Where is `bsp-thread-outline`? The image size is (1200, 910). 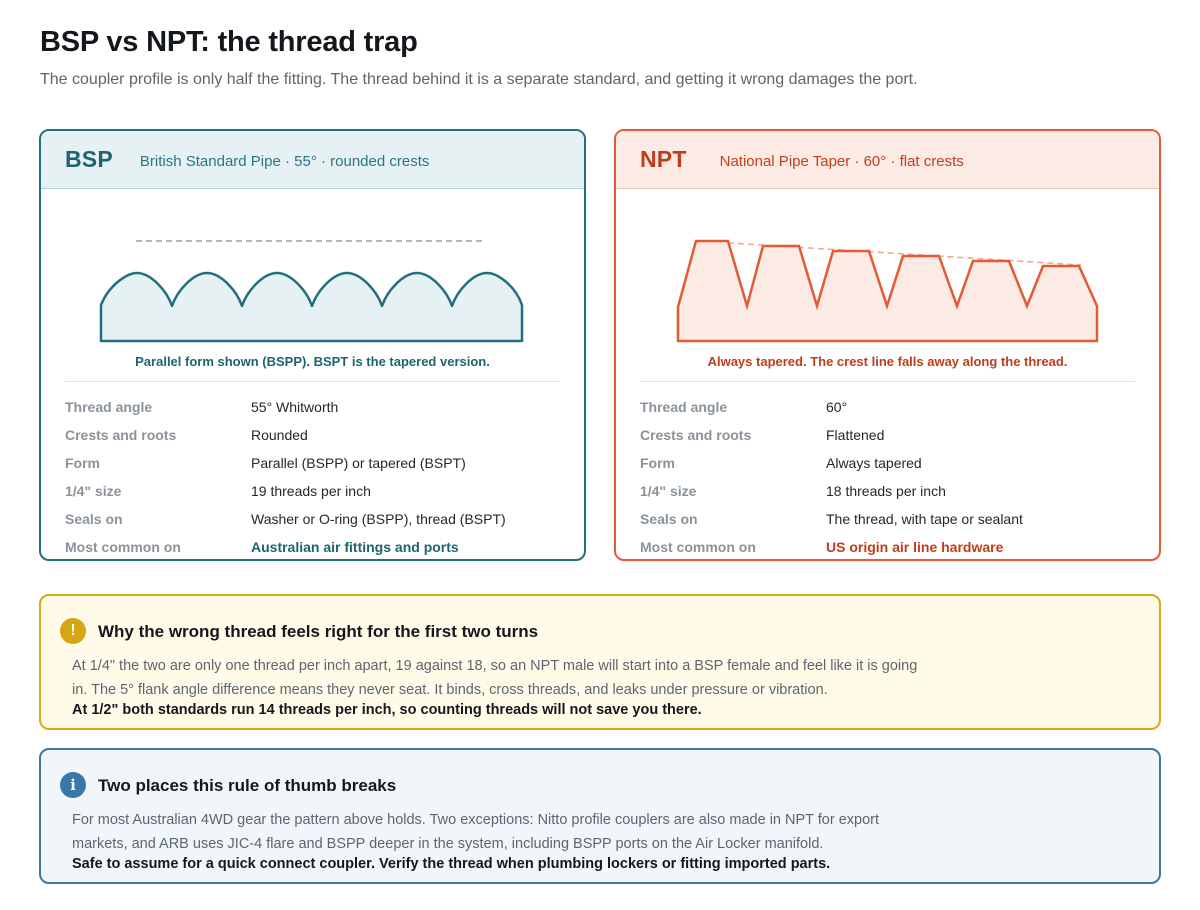
bsp-thread-outline is located at coordinates (311, 307).